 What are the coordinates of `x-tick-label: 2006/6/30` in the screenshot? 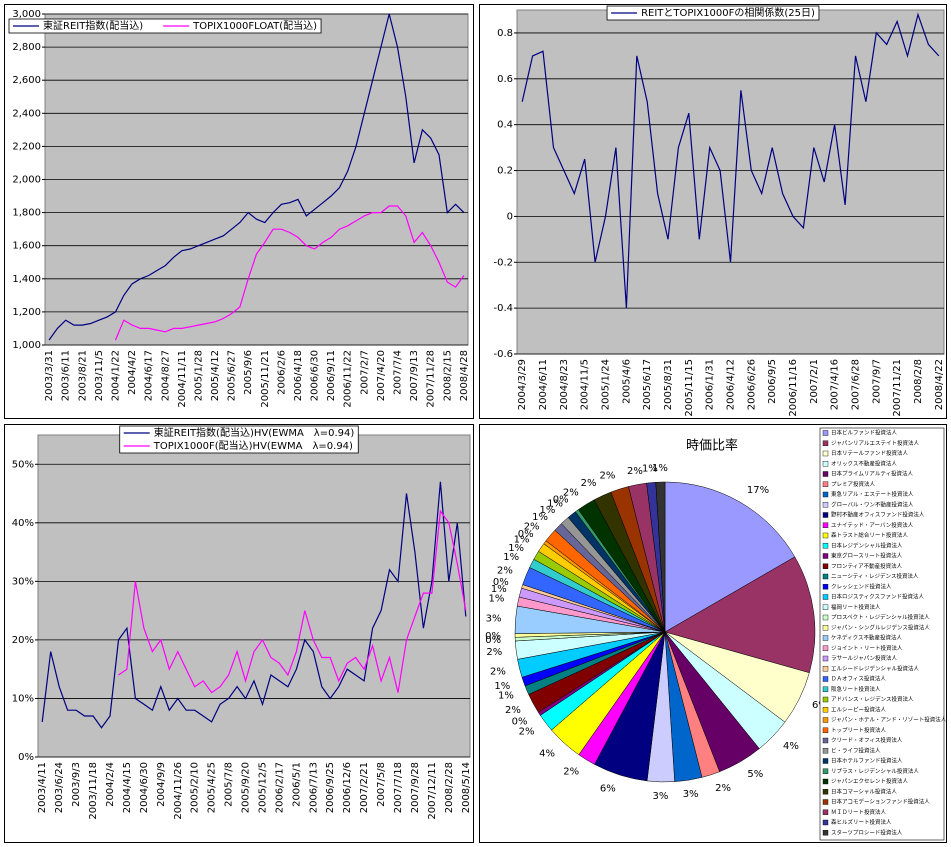 It's located at (315, 375).